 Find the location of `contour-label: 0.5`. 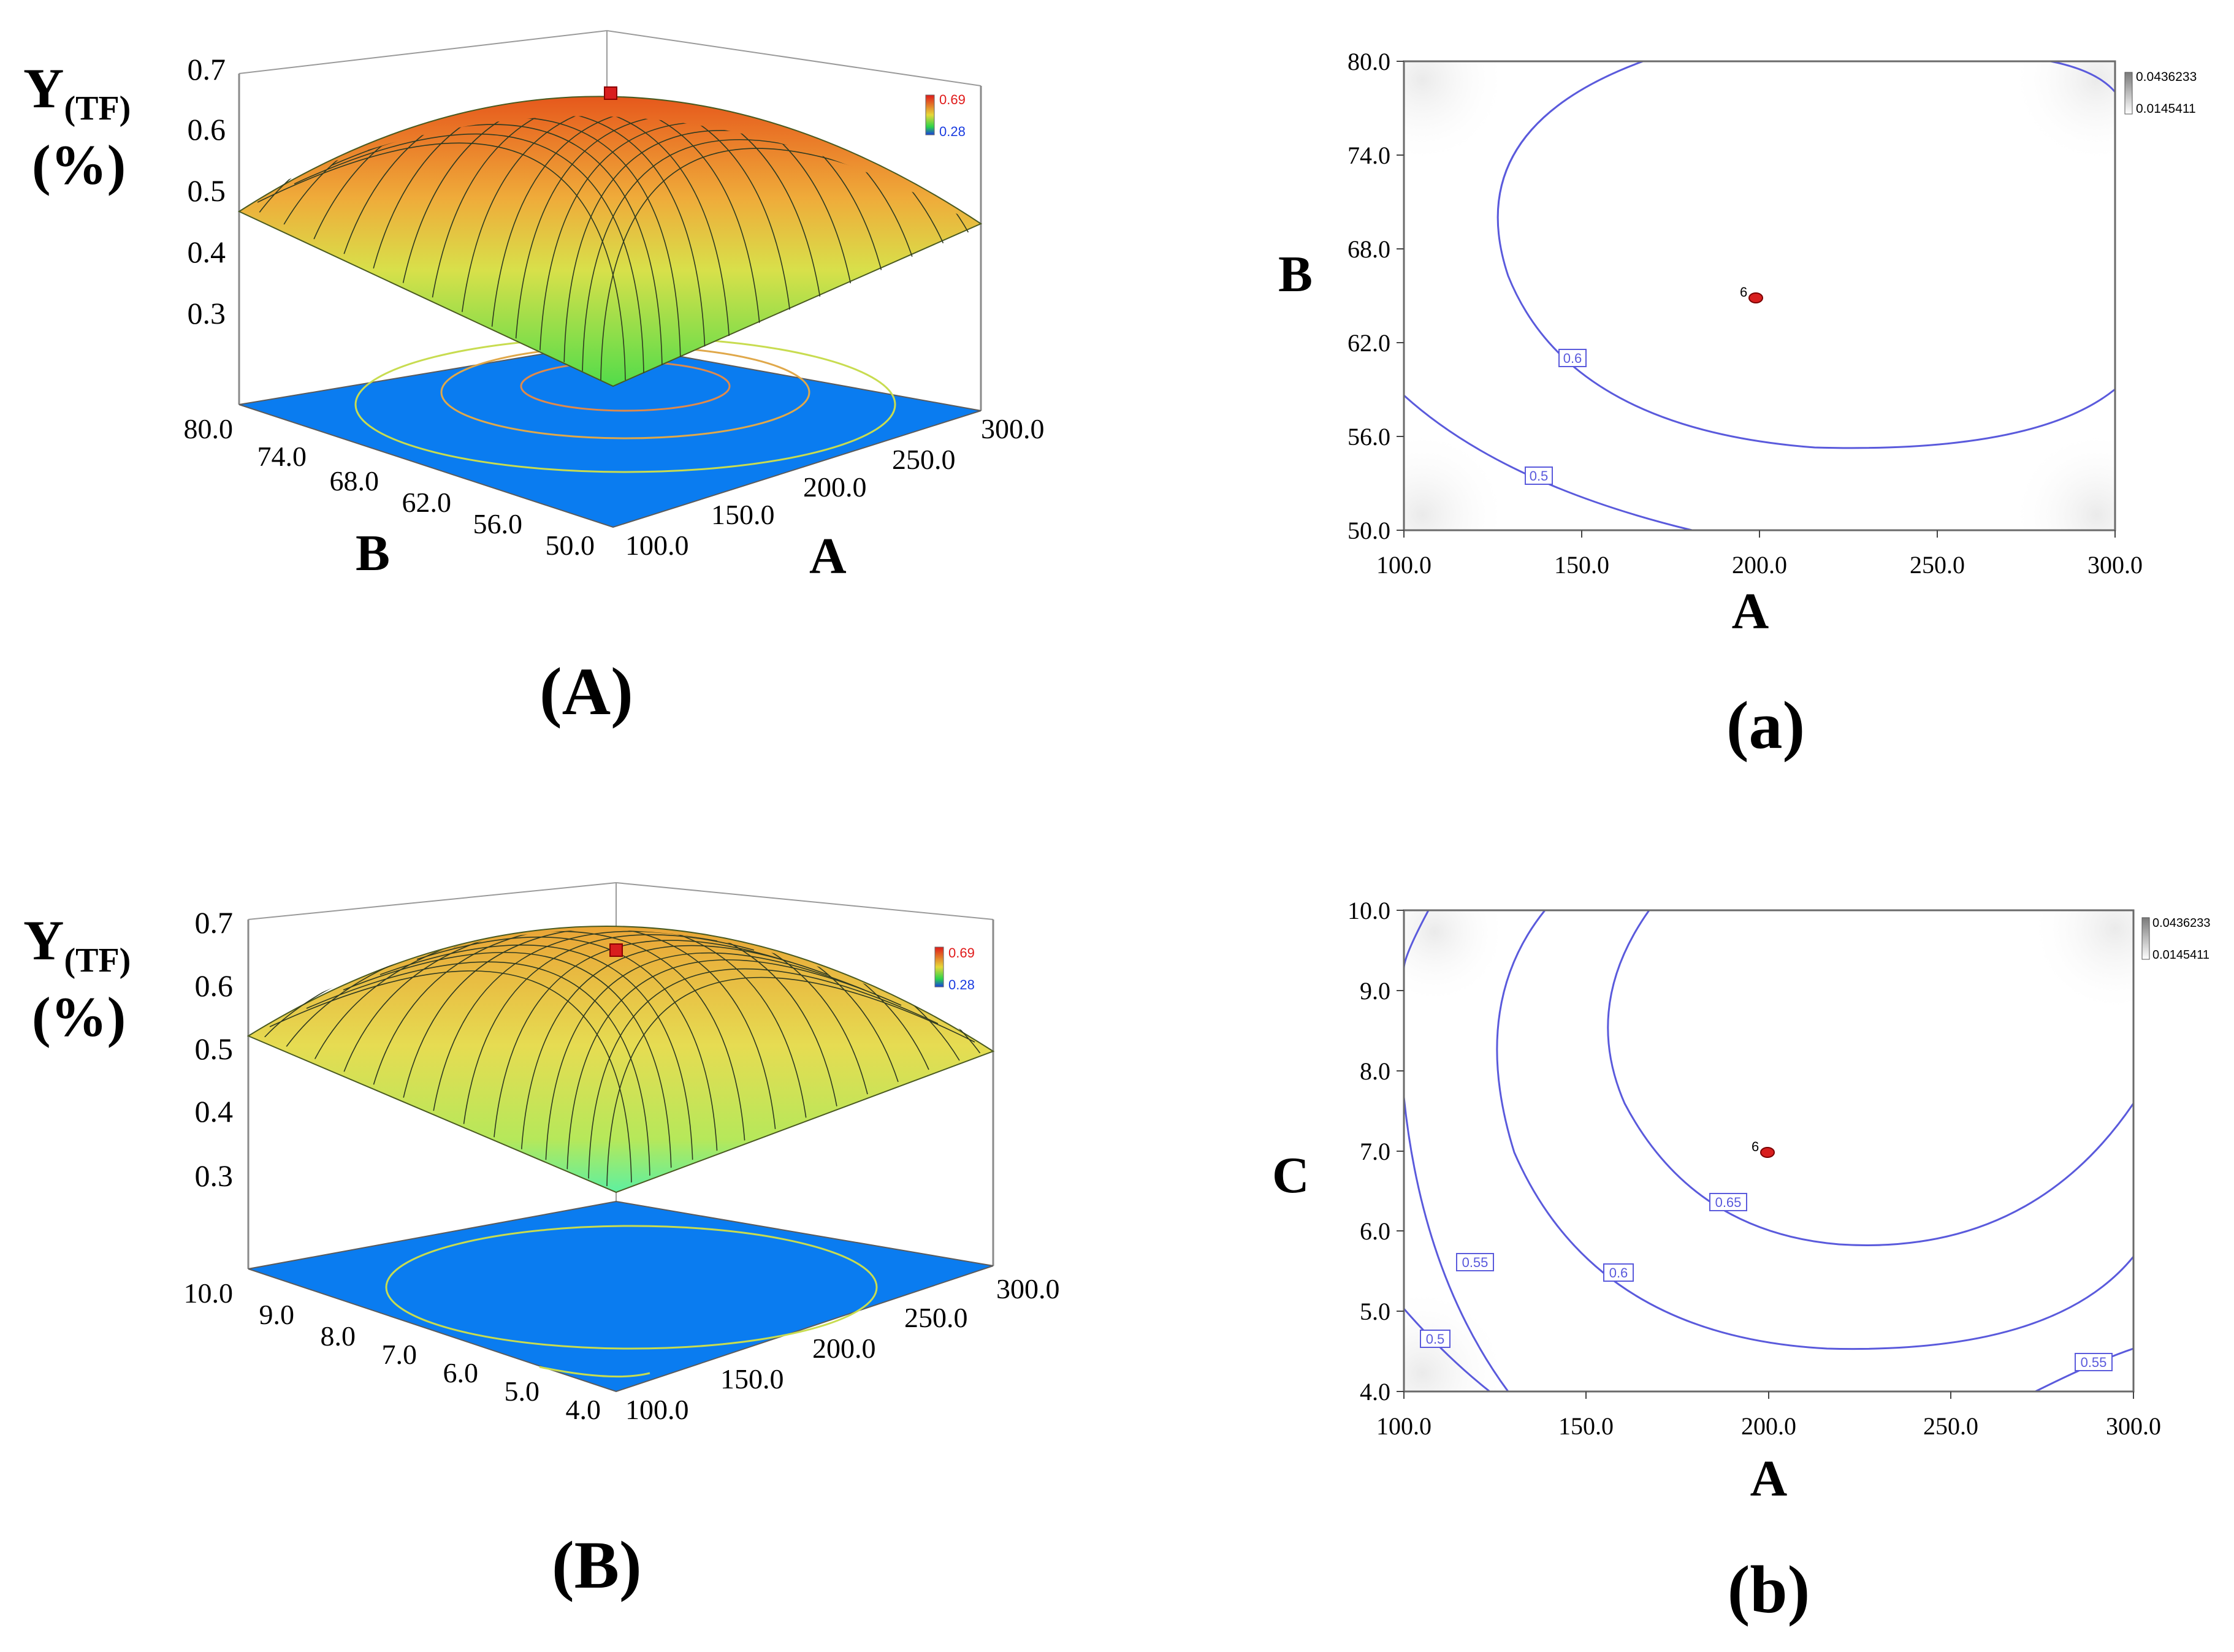

contour-label: 0.5 is located at coordinates (1435, 1339).